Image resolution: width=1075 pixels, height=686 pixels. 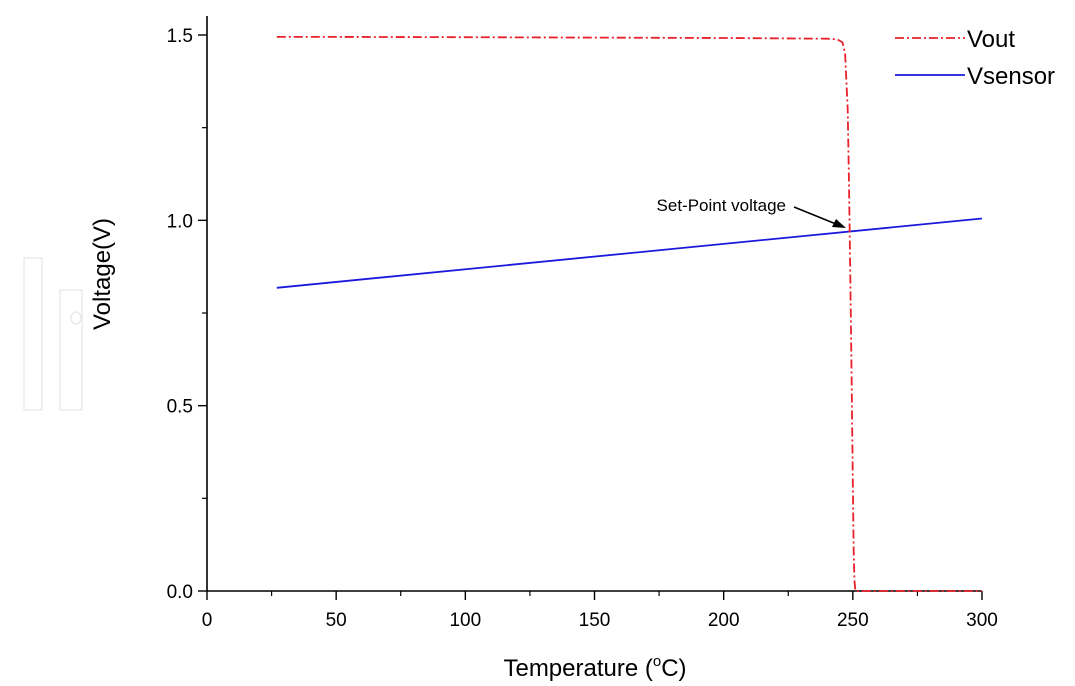 What do you see at coordinates (975, 58) in the screenshot?
I see `legend: Vout Vsensor` at bounding box center [975, 58].